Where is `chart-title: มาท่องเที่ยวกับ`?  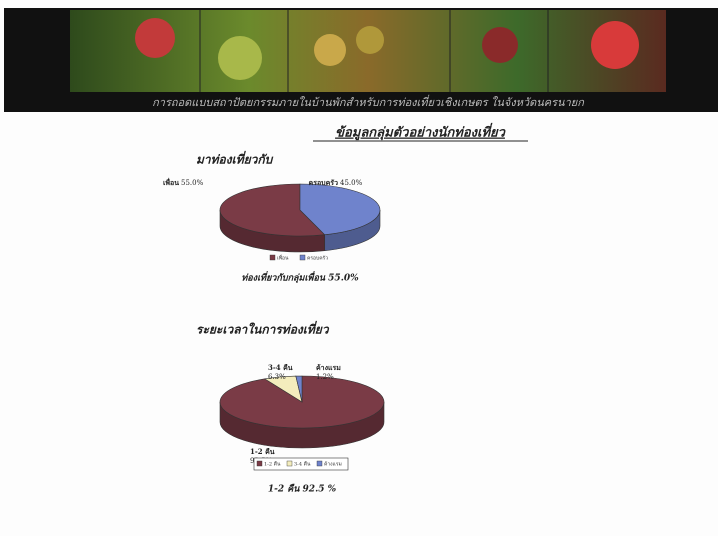 chart-title: มาท่องเที่ยวกับ is located at coordinates (235, 159).